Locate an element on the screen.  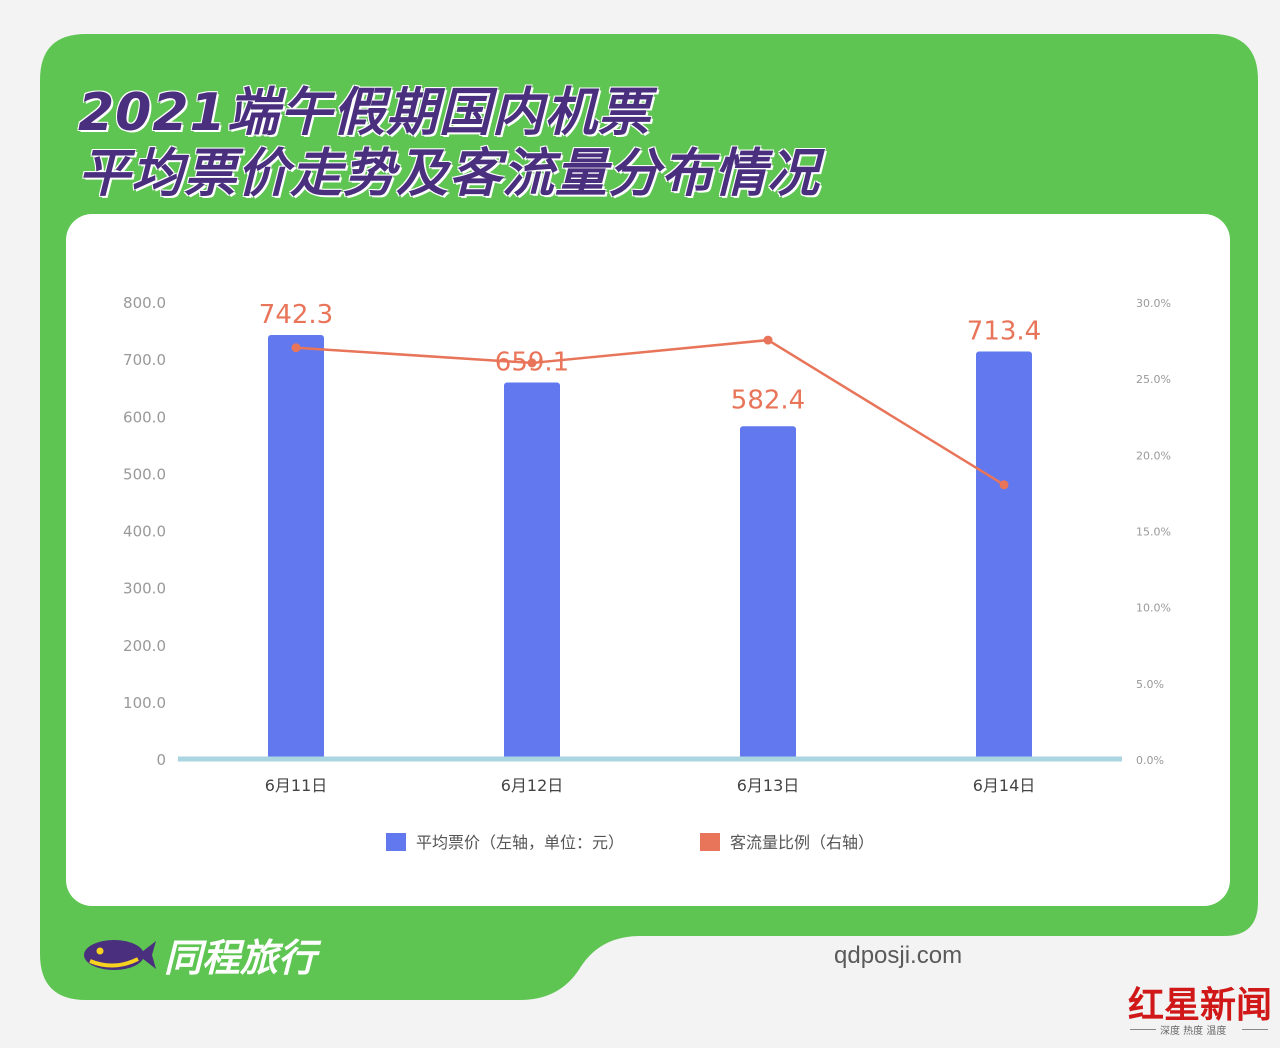
plane-fish-icon is located at coordinates (120, 955).